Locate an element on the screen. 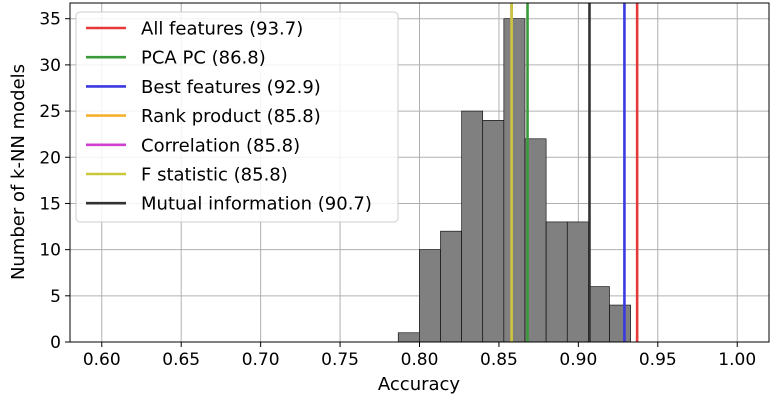 The height and width of the screenshot is (404, 779). y-tick-label: 5 is located at coordinates (55, 297).